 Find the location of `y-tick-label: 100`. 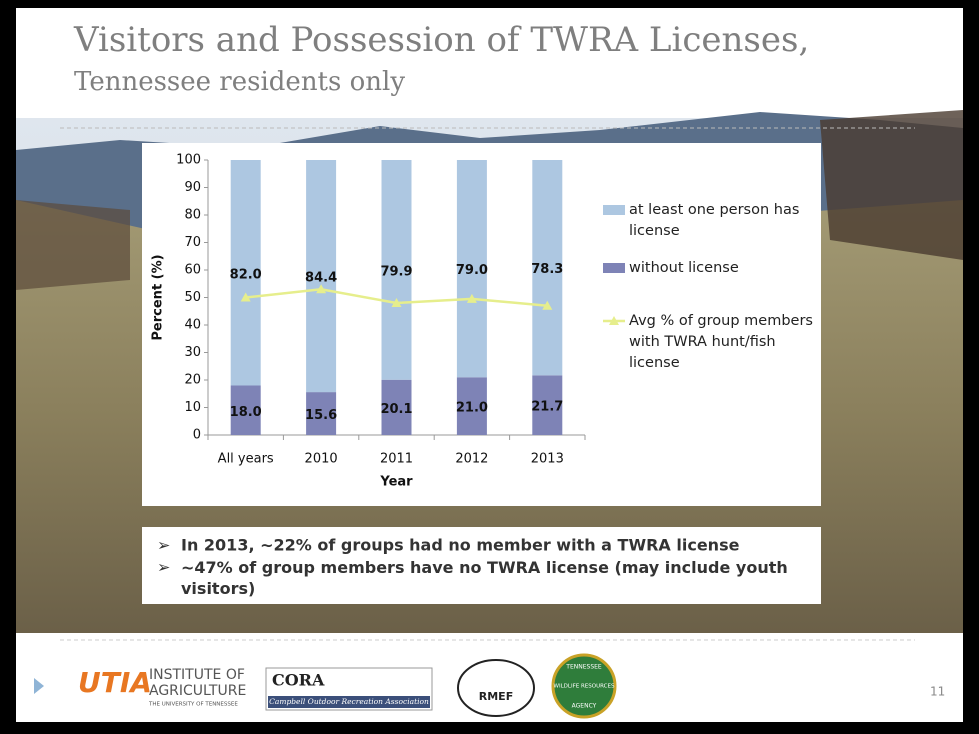

y-tick-label: 100 is located at coordinates (188, 160).